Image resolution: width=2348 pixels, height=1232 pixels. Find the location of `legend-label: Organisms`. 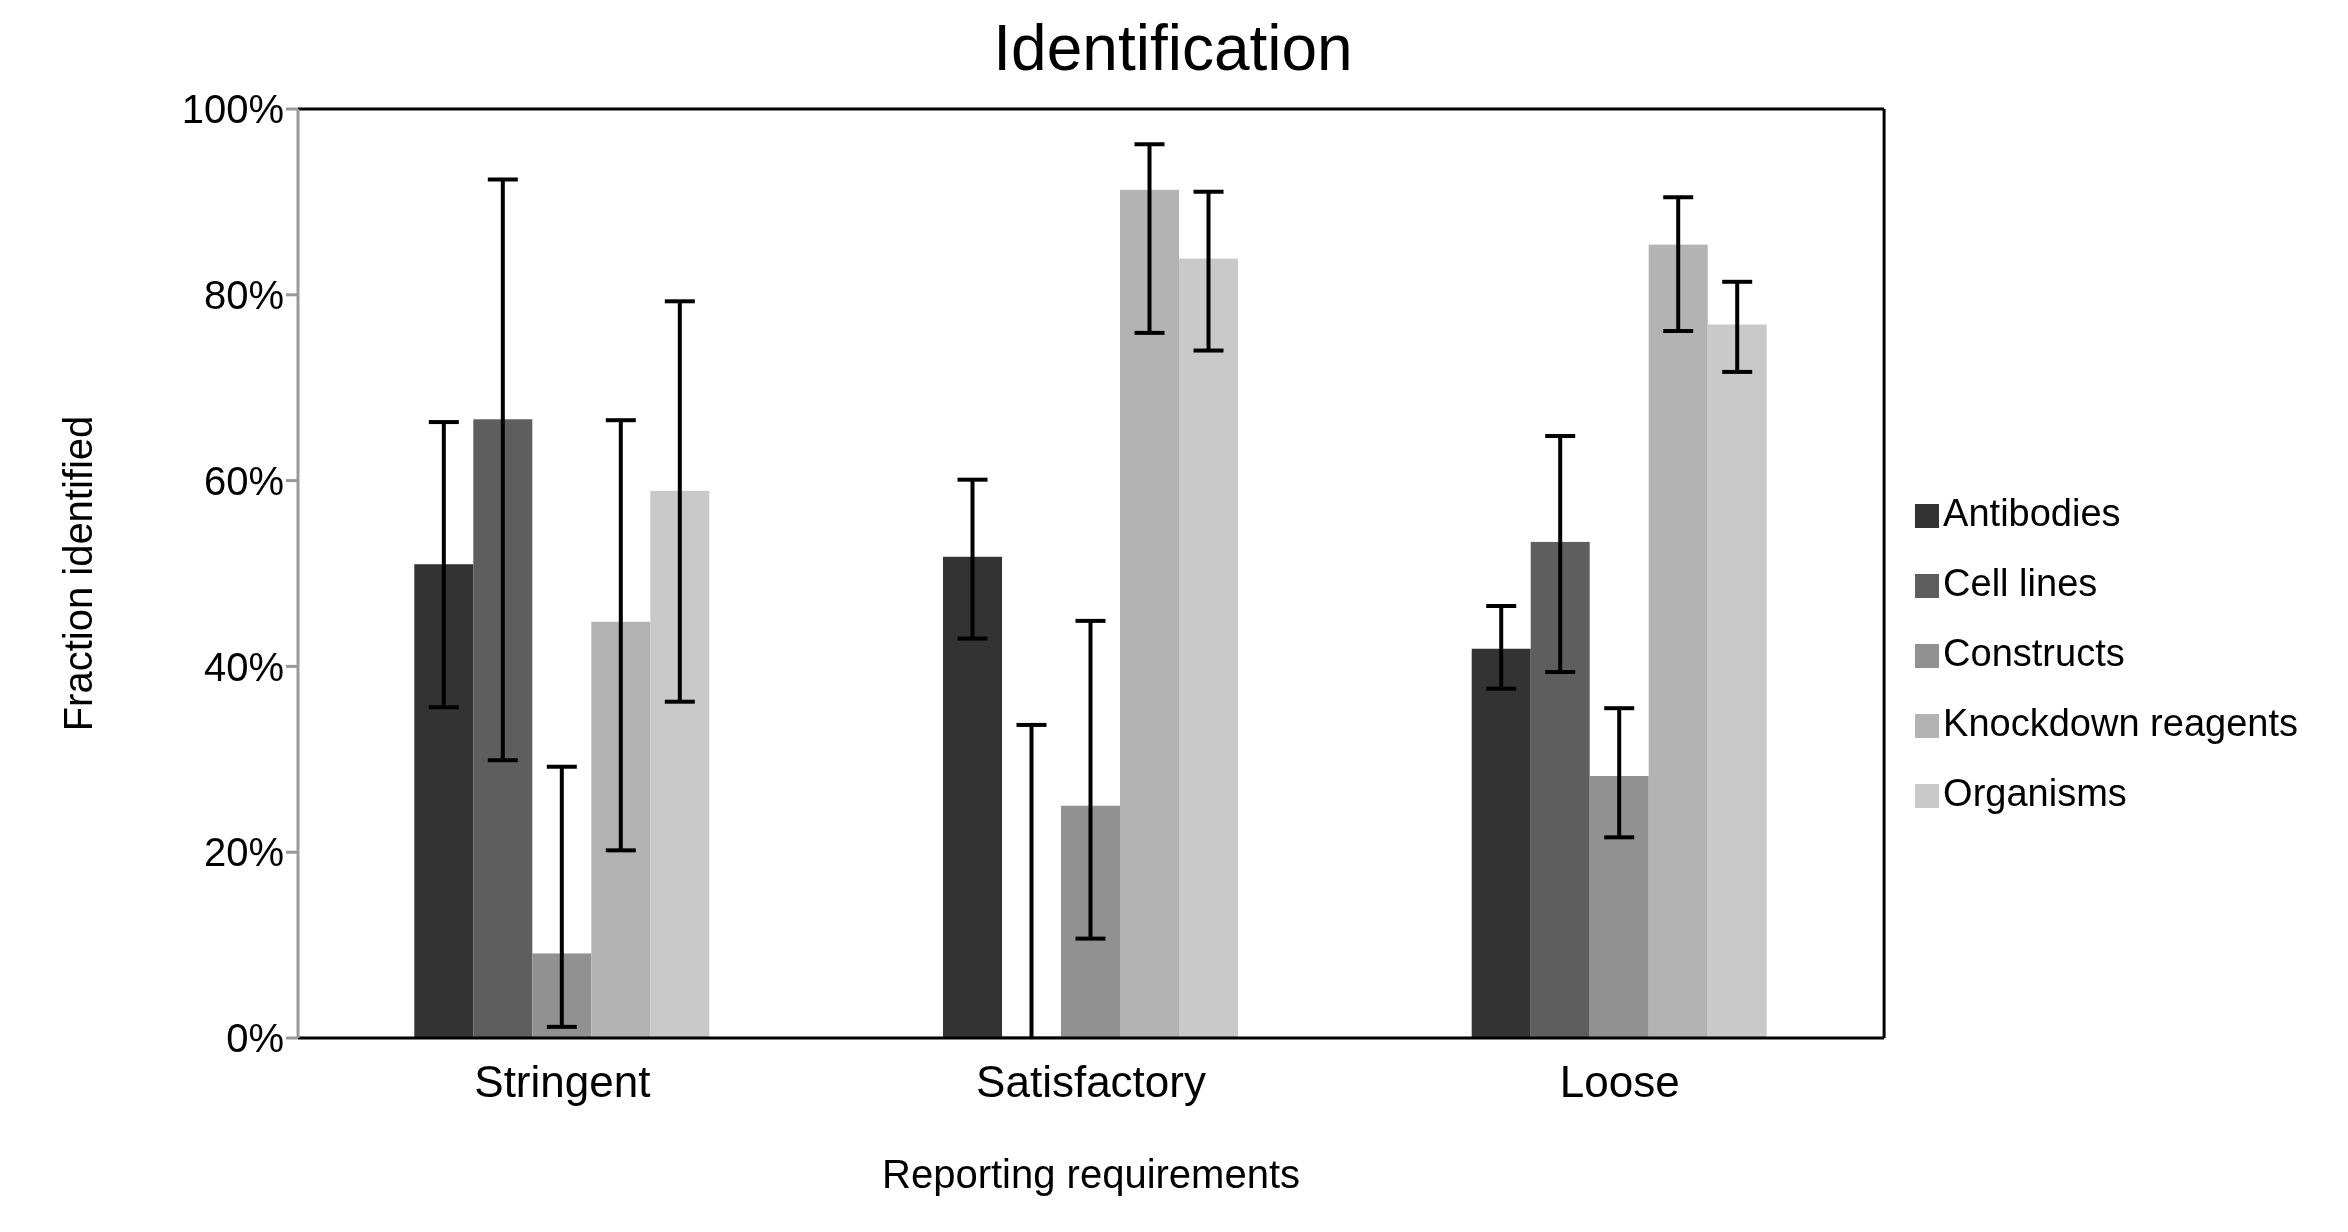

legend-label: Organisms is located at coordinates (2035, 793).